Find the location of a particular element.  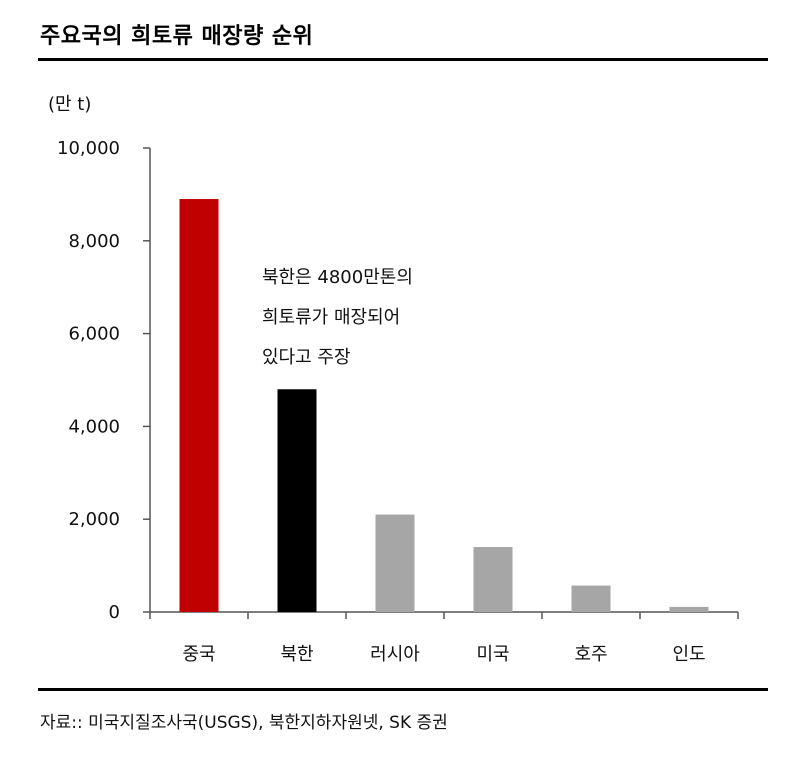

y-axis-unit-label: (만 t) is located at coordinates (69, 104).